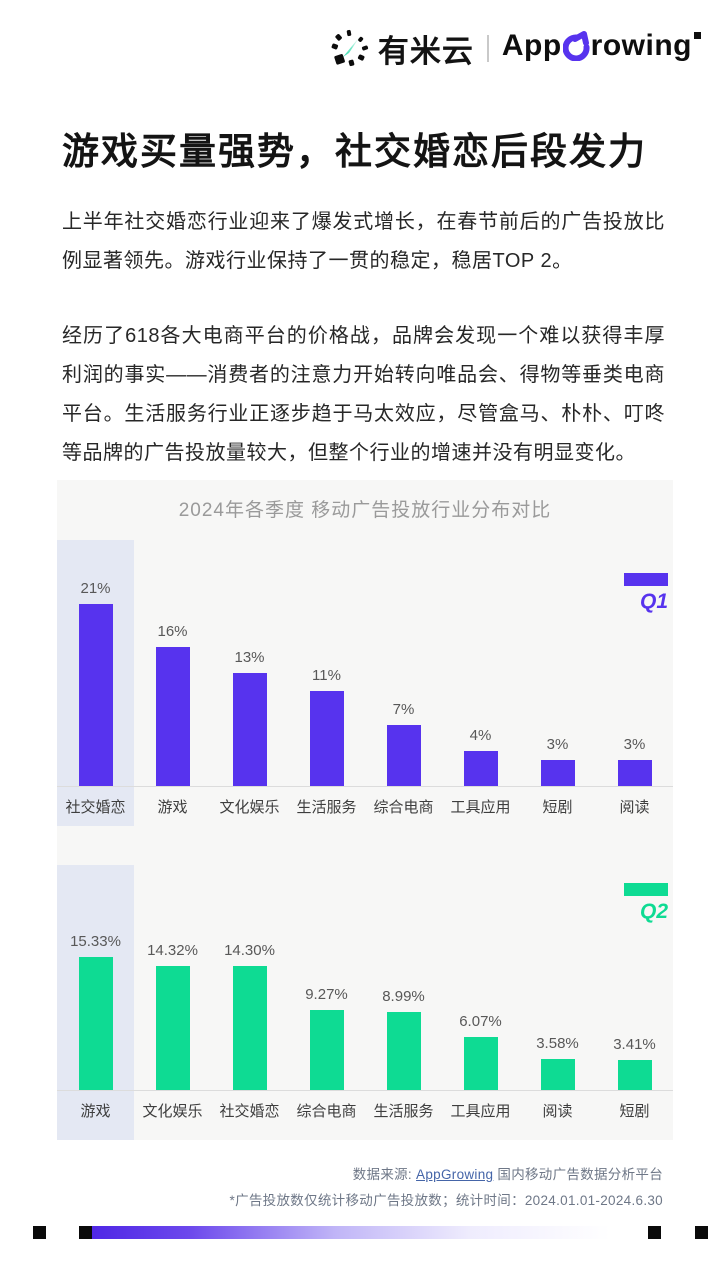 Image resolution: width=725 pixels, height=1280 pixels. I want to click on bar-value-label: 13%, so click(249, 658).